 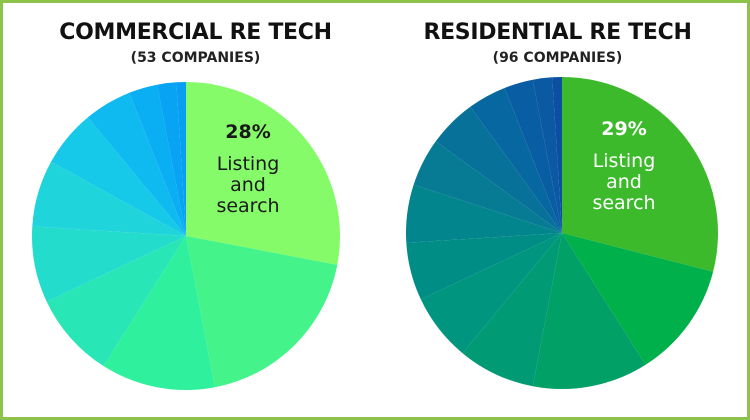 What do you see at coordinates (195, 58) in the screenshot?
I see `chart-subtitle: (53 COMPANIES)` at bounding box center [195, 58].